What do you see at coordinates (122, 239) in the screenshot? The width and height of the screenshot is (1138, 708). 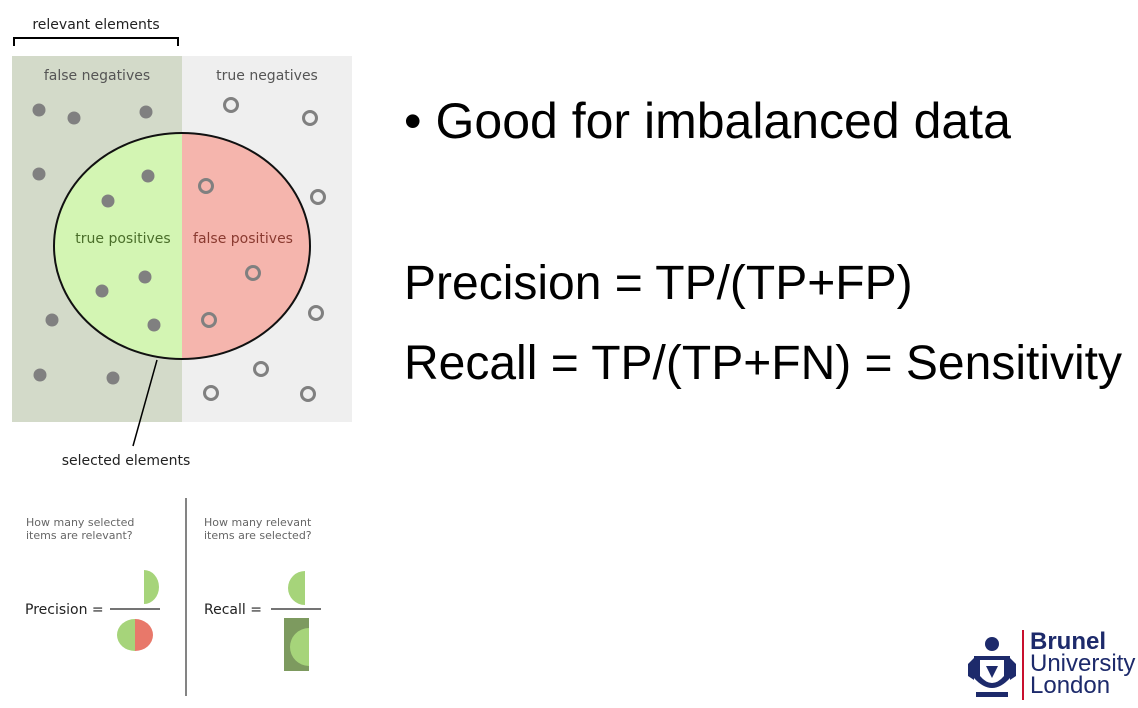 I see `true-positives-label: true positives` at bounding box center [122, 239].